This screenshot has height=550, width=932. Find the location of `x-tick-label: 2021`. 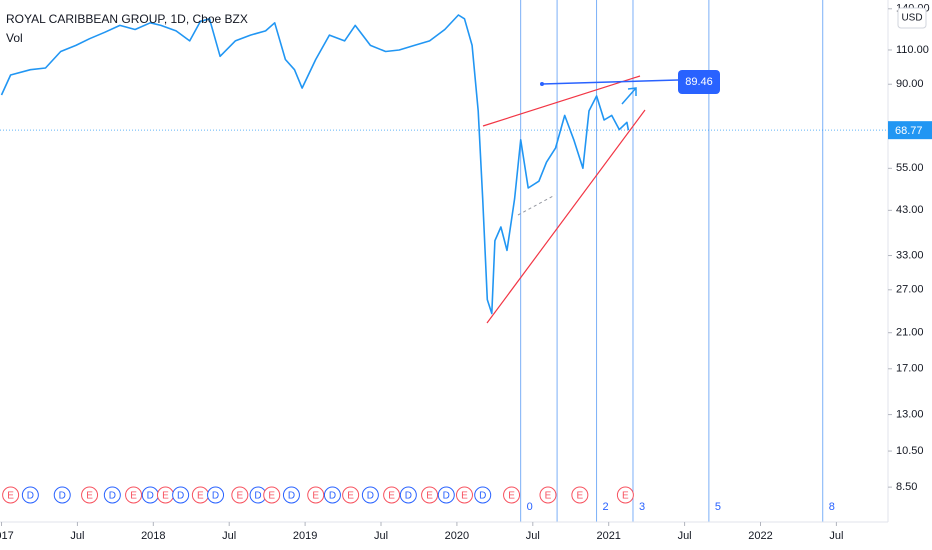

x-tick-label: 2021 is located at coordinates (608, 536).